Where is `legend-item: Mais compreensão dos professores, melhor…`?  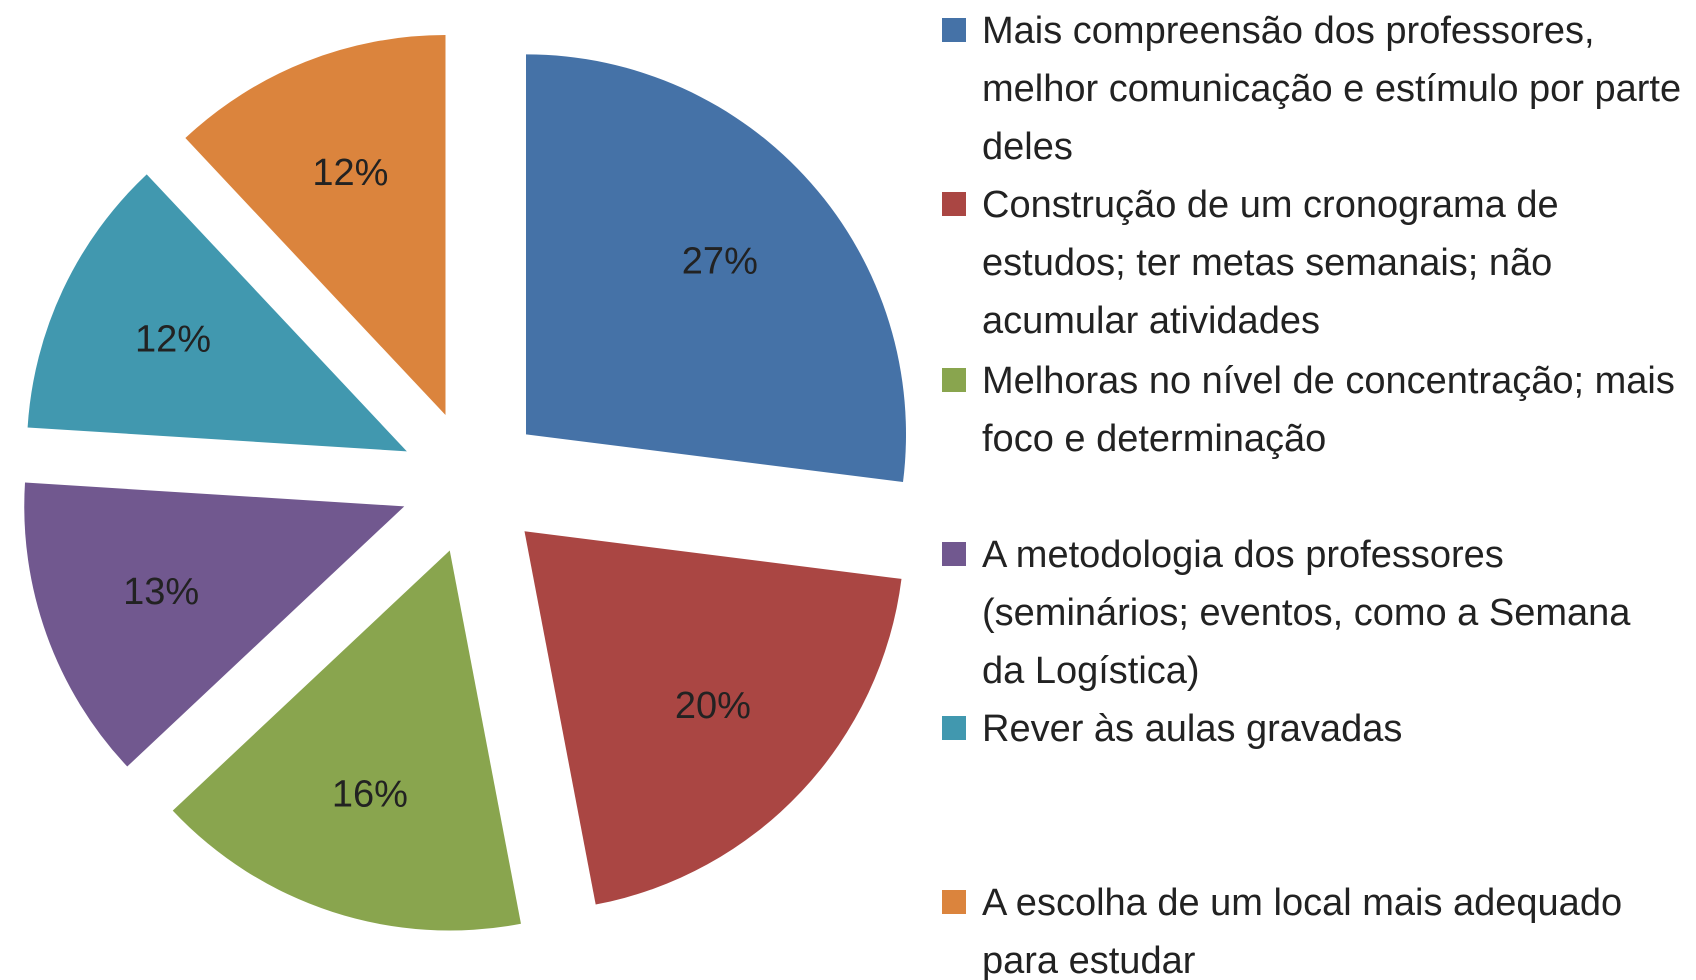
legend-item: Mais compreensão dos professores, melhor… is located at coordinates (1312, 89).